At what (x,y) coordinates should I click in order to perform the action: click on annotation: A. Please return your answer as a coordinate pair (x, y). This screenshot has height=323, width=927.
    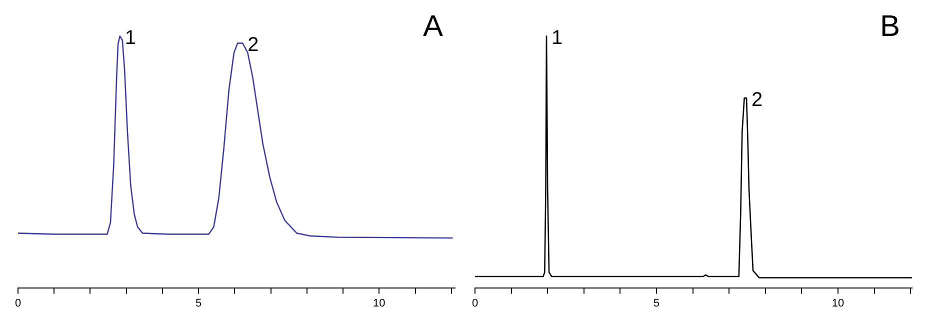
    Looking at the image, I should click on (432, 26).